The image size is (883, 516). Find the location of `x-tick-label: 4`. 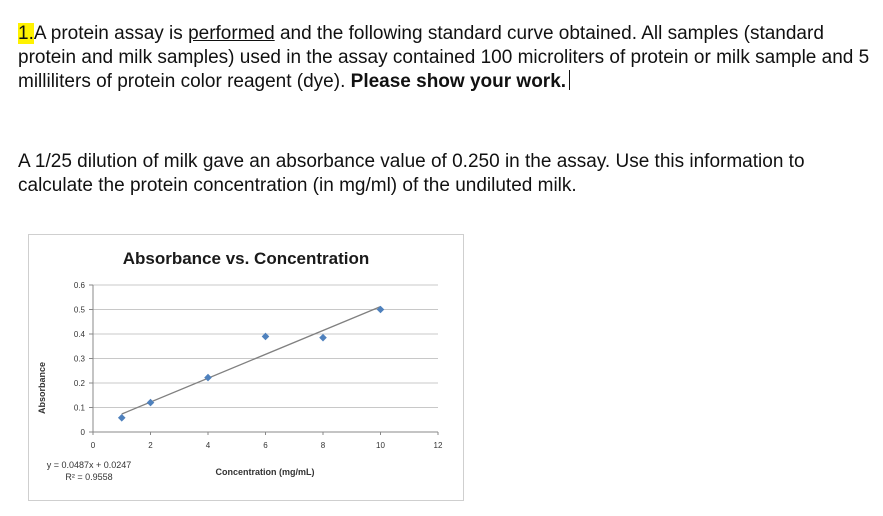

x-tick-label: 4 is located at coordinates (208, 445).